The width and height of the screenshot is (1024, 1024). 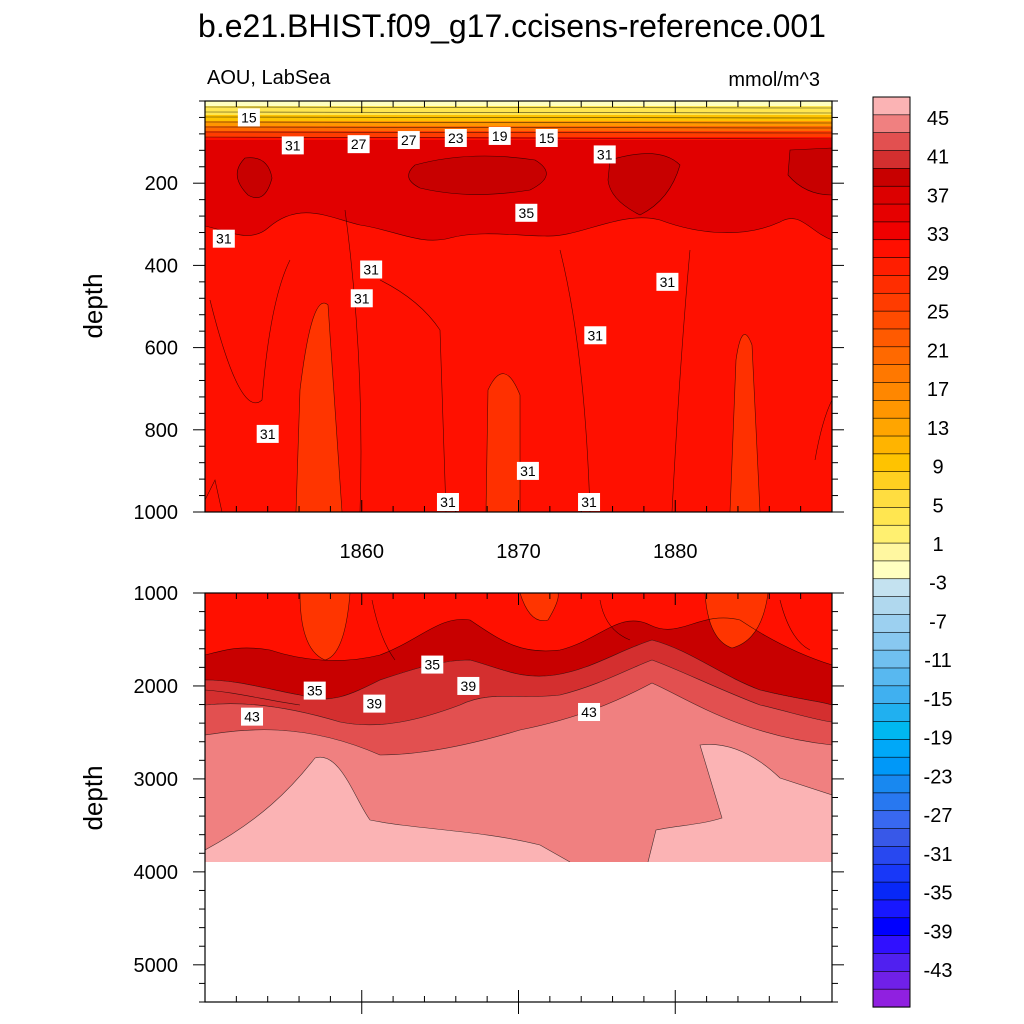 I want to click on colorbar-level-label: 17, so click(x=938, y=390).